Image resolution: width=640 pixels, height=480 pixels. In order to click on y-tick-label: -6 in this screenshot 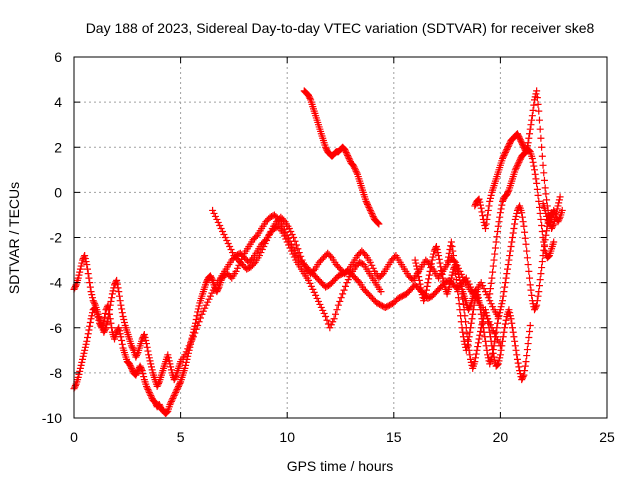, I will do `click(56, 328)`.